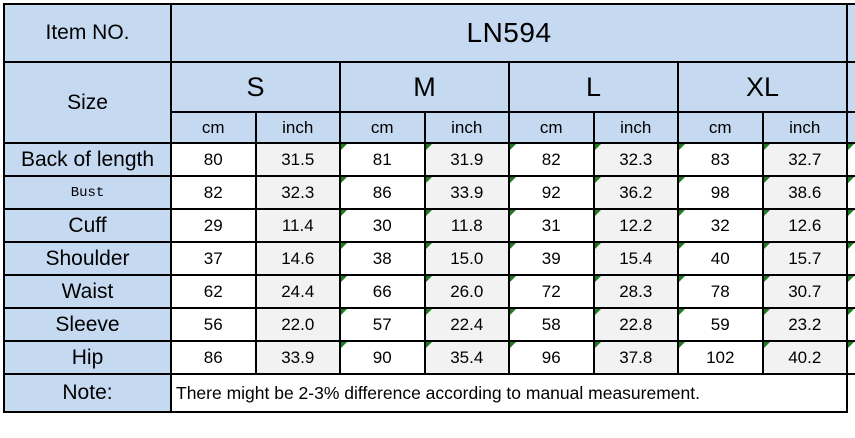  I want to click on cell-value: 90, so click(382, 357).